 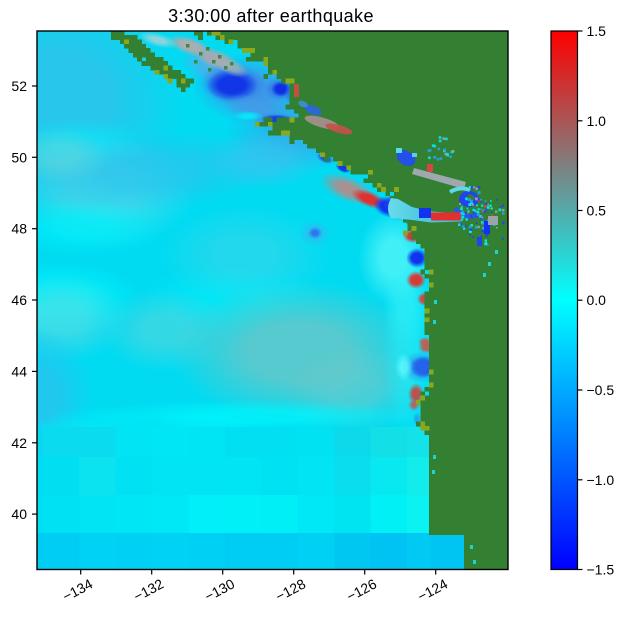 What do you see at coordinates (19, 300) in the screenshot?
I see `svg-text: 46` at bounding box center [19, 300].